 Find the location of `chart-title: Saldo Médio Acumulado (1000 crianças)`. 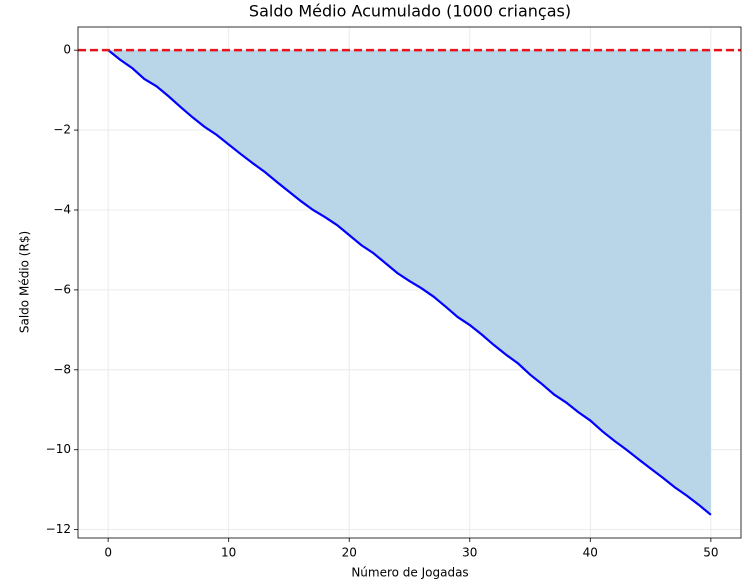

chart-title: Saldo Médio Acumulado (1000 crianças) is located at coordinates (410, 11).